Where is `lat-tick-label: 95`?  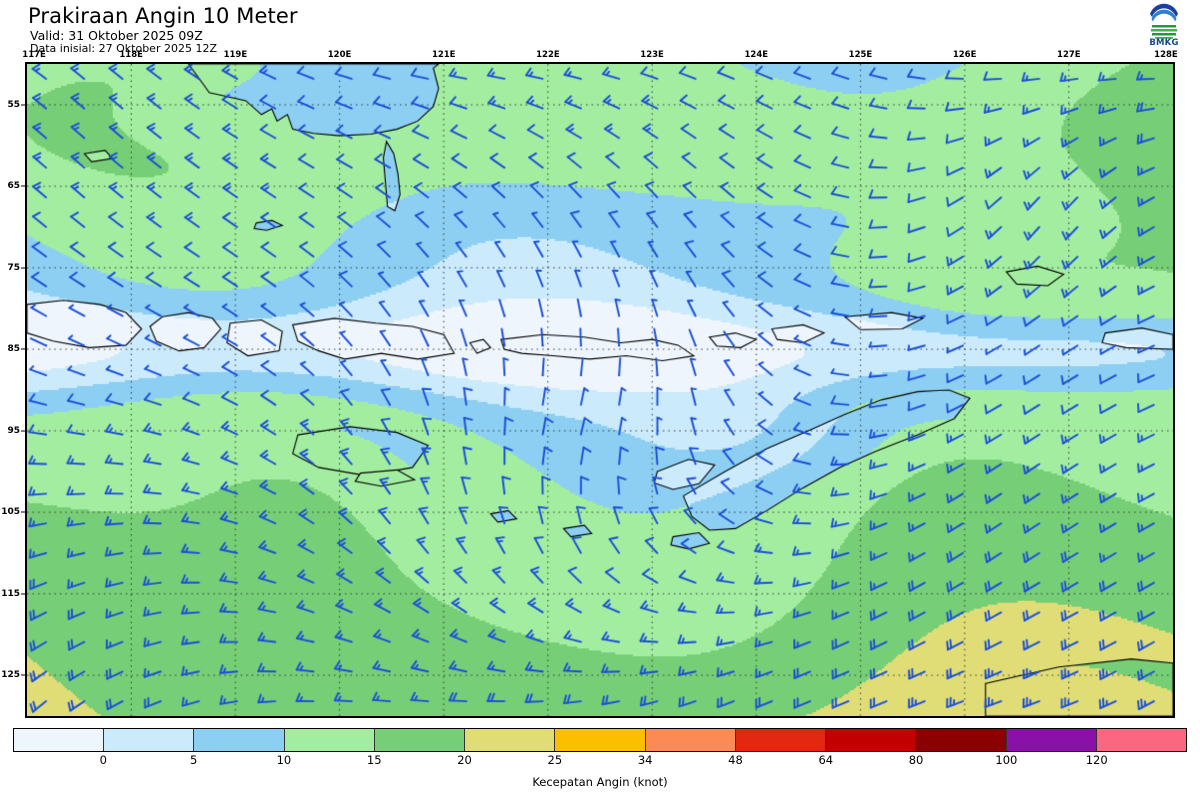
lat-tick-label: 95 is located at coordinates (13, 430).